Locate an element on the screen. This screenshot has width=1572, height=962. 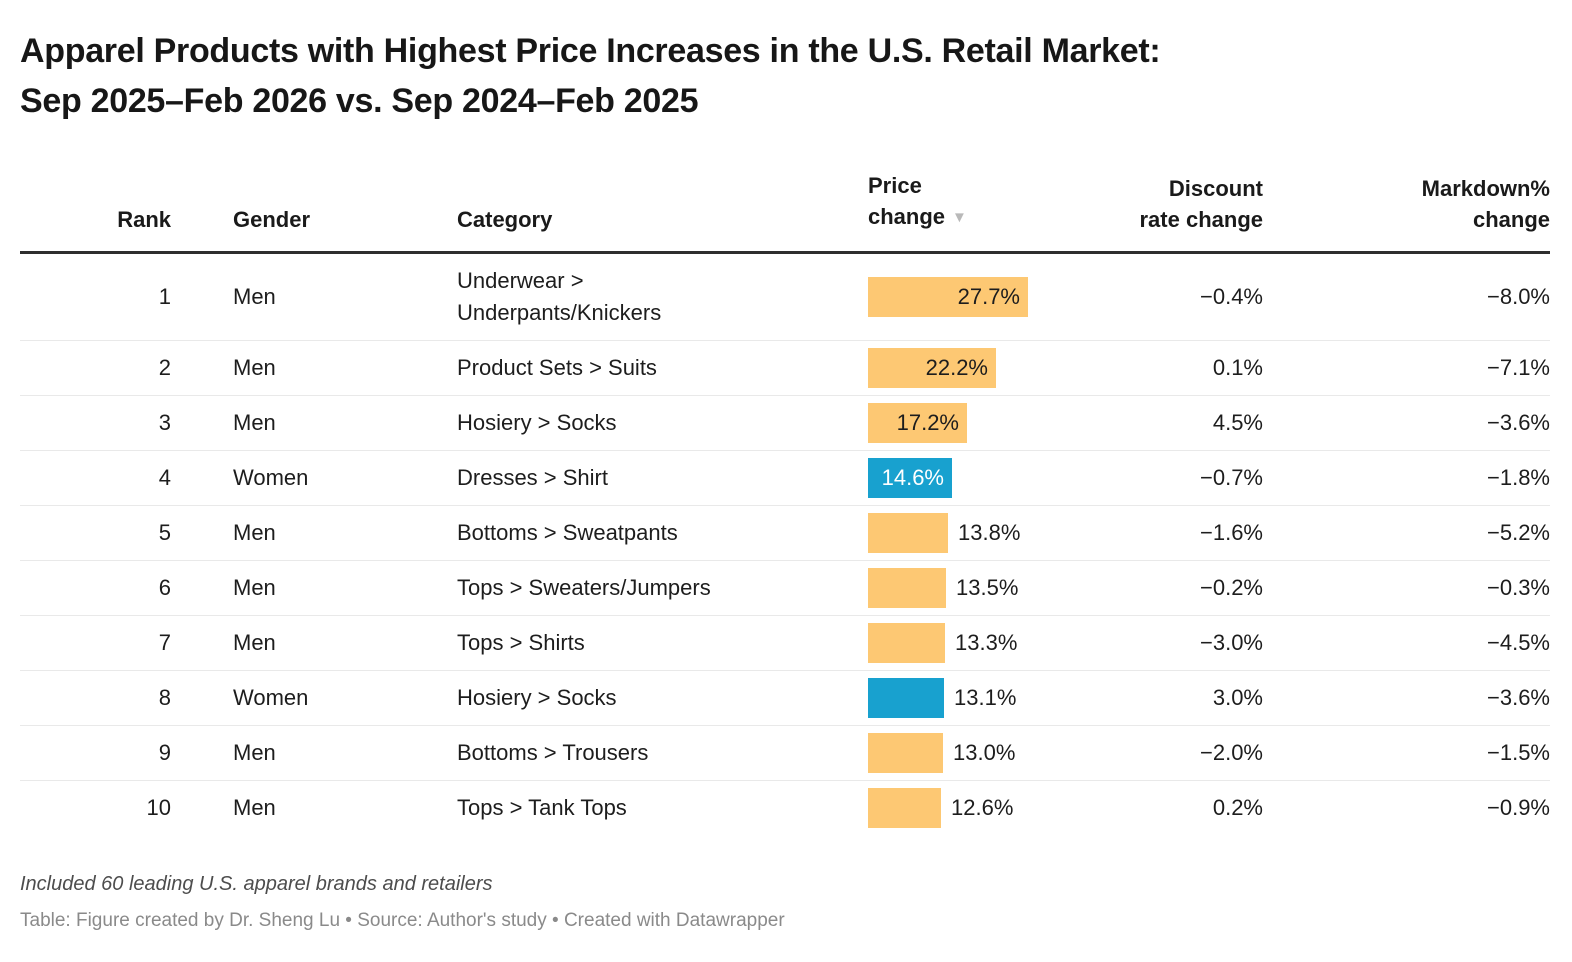
price-change-label-inside: 17.2% is located at coordinates (927, 422).